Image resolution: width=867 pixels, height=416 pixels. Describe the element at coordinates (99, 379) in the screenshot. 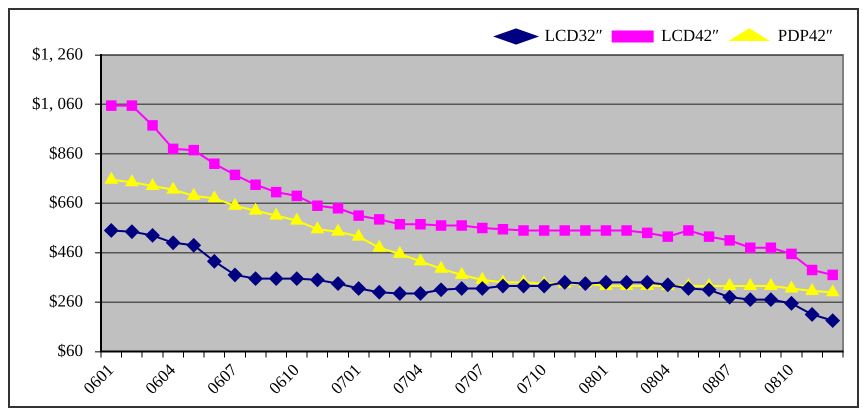

I see `x-tick-label: 0601` at that location.